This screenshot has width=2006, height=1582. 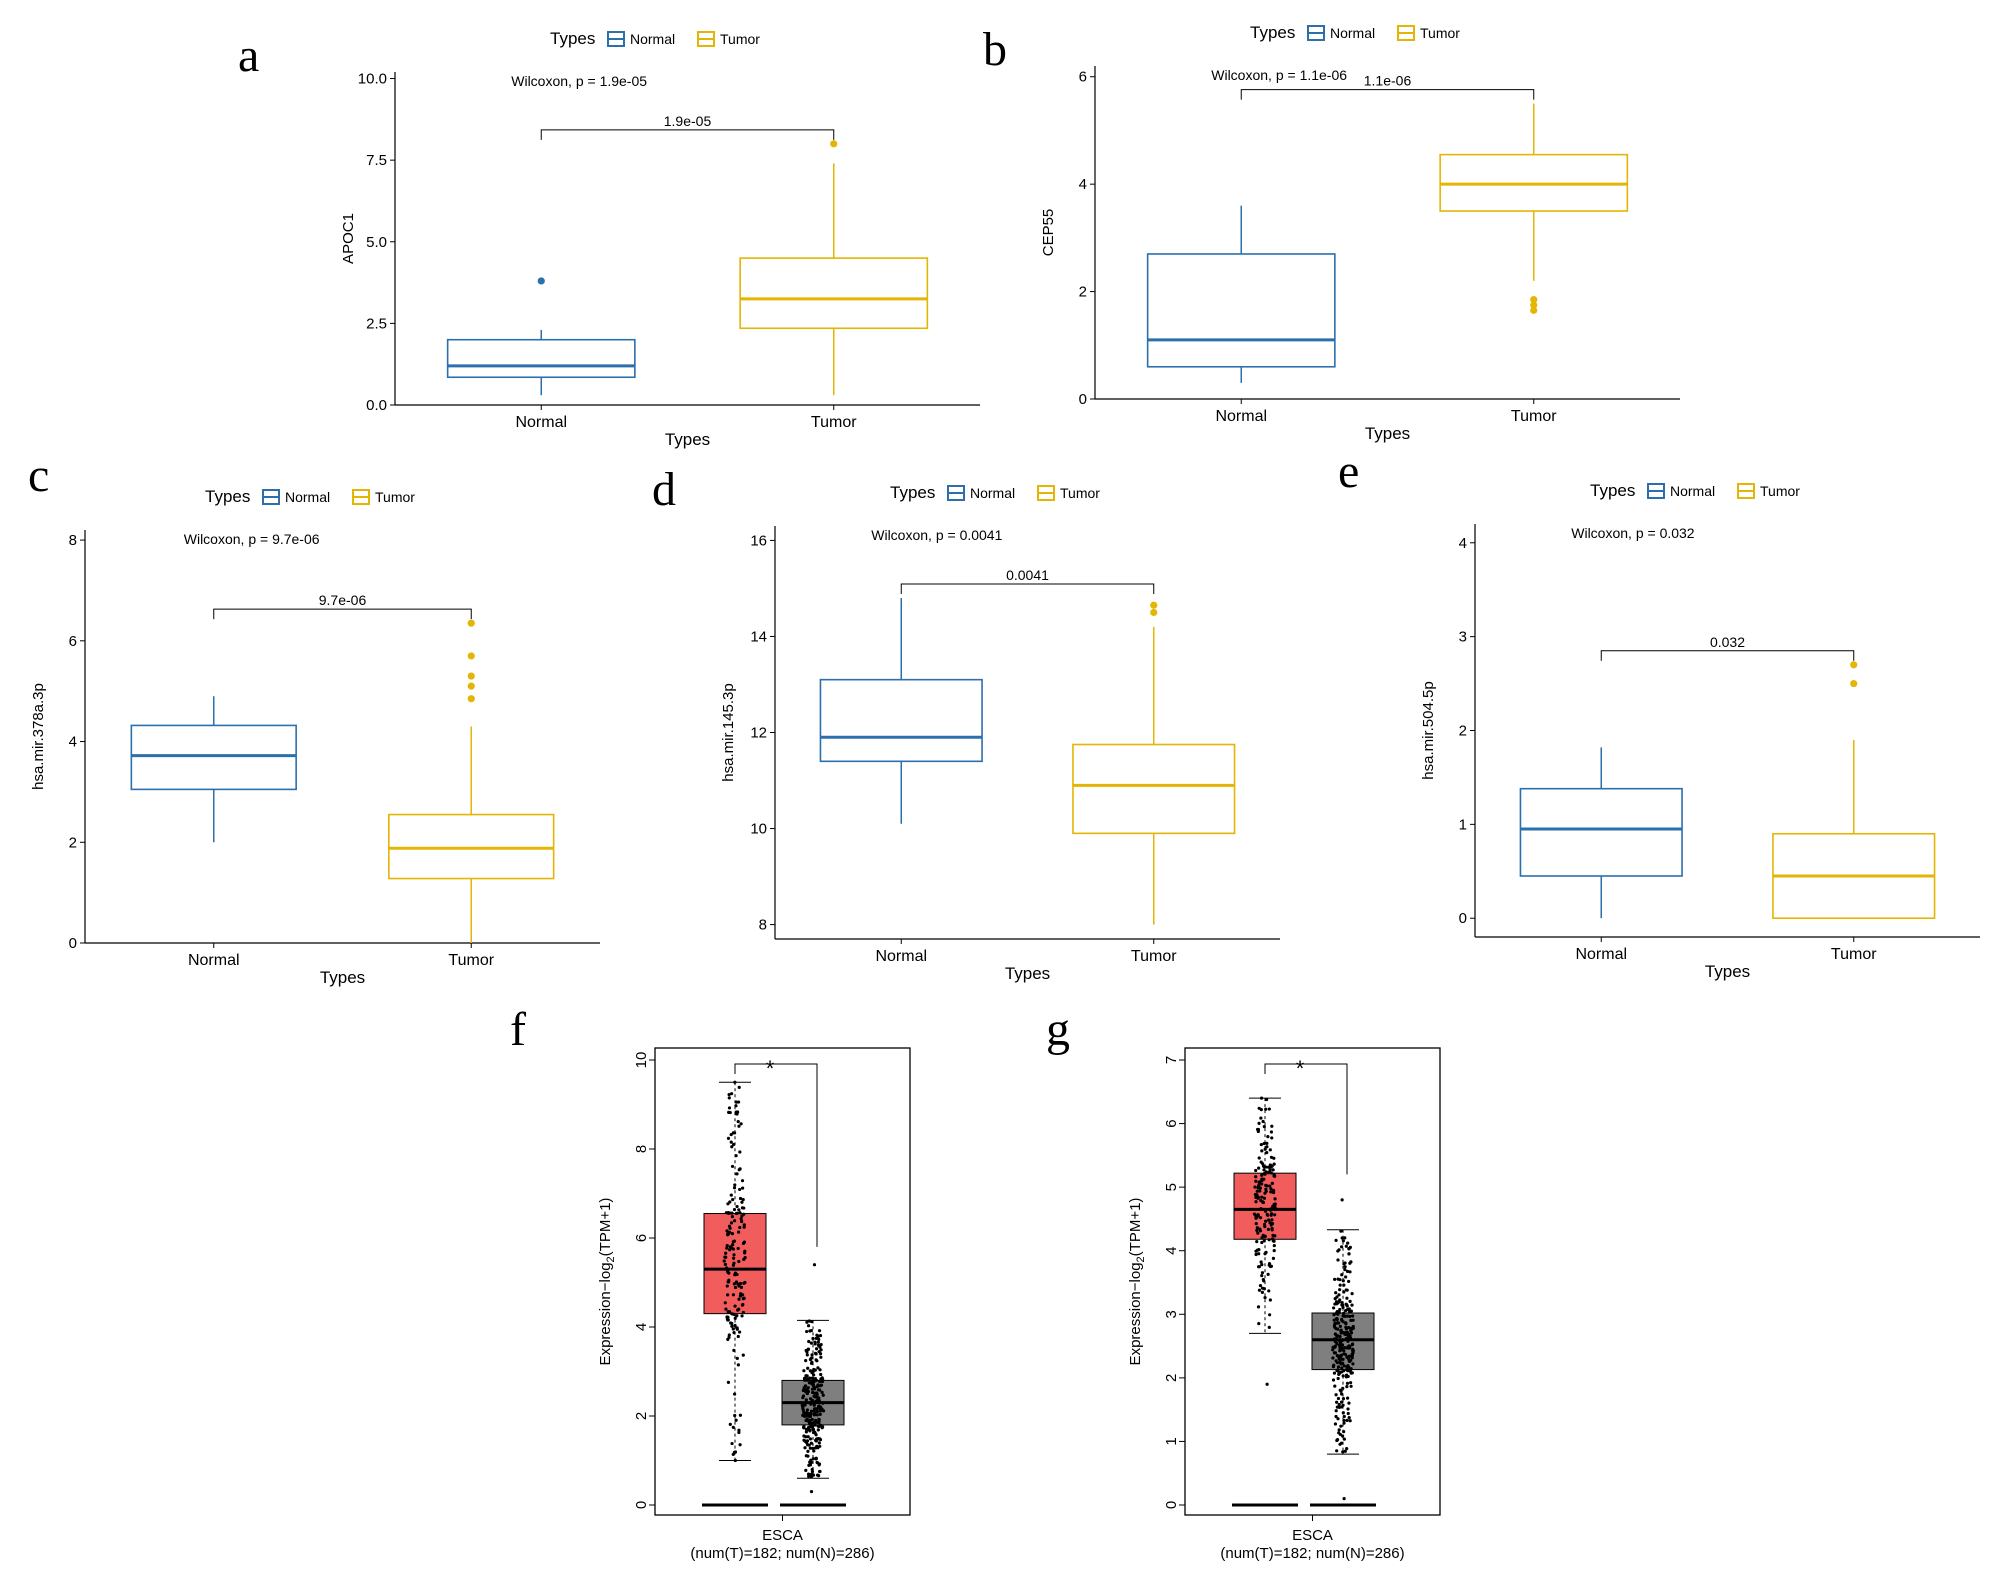 I want to click on y-tick-label: 16, so click(x=758, y=540).